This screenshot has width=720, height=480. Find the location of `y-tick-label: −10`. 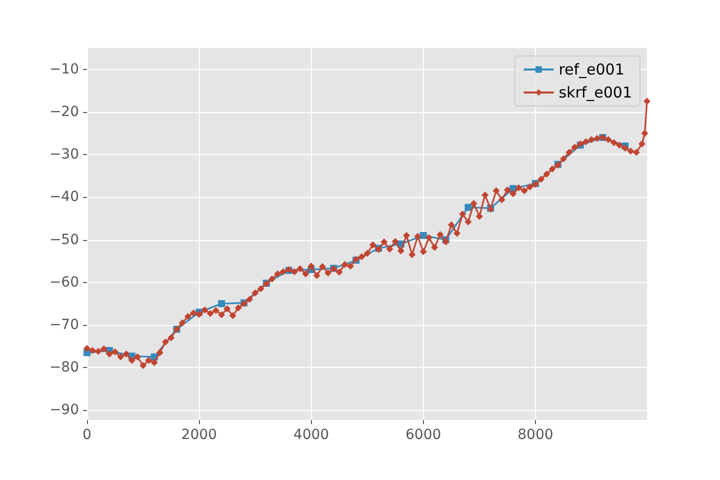

y-tick-label: −10 is located at coordinates (64, 69).